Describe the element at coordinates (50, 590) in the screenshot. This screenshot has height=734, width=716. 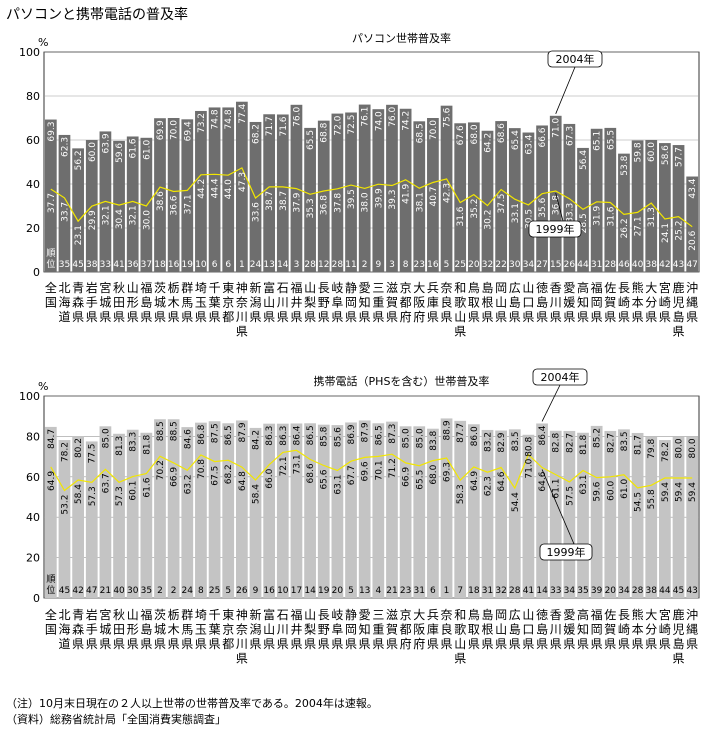
I see `c2-rank-header: 位` at that location.